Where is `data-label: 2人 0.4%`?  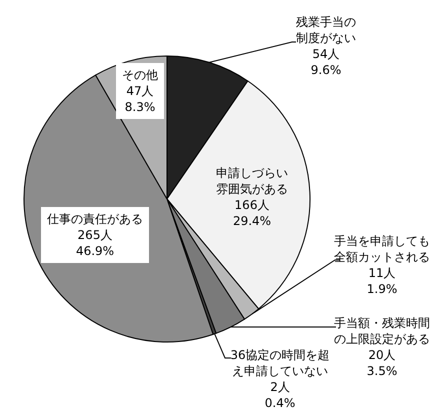
data-label: 2人 0.4% is located at coordinates (280, 395).